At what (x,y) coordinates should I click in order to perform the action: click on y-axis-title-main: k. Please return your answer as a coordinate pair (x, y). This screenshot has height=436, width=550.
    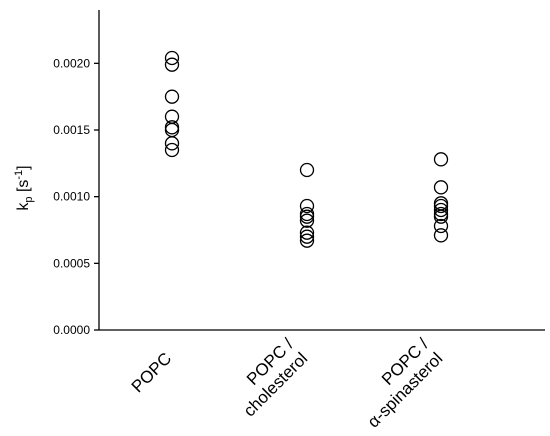
    Looking at the image, I should click on (23, 206).